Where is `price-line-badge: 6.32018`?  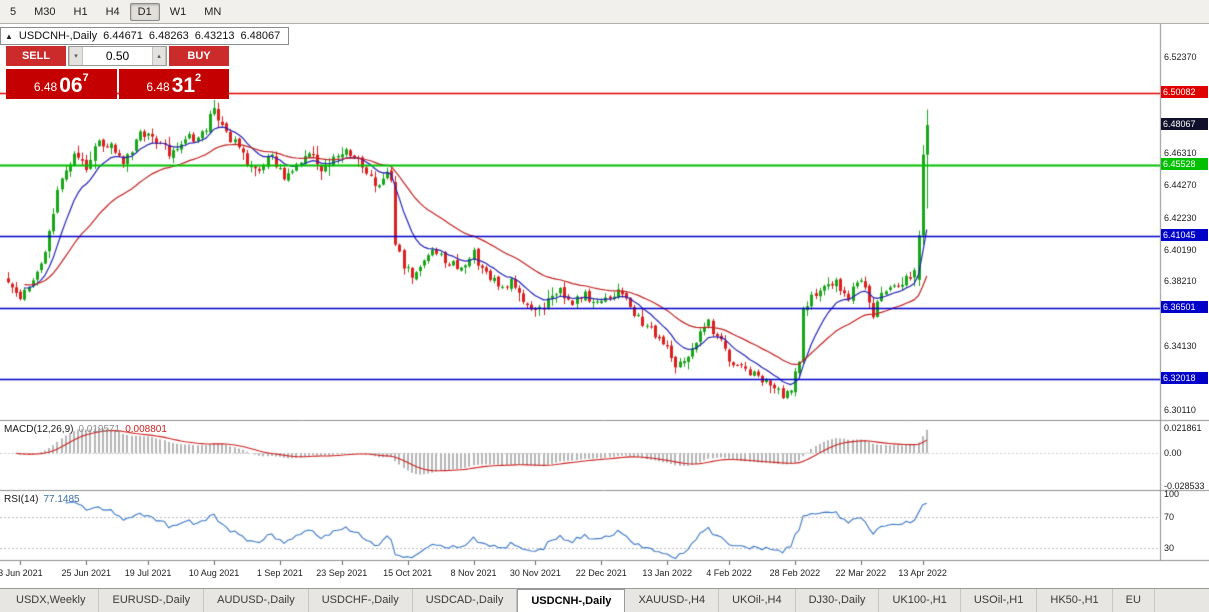
price-line-badge: 6.32018 is located at coordinates (1184, 378).